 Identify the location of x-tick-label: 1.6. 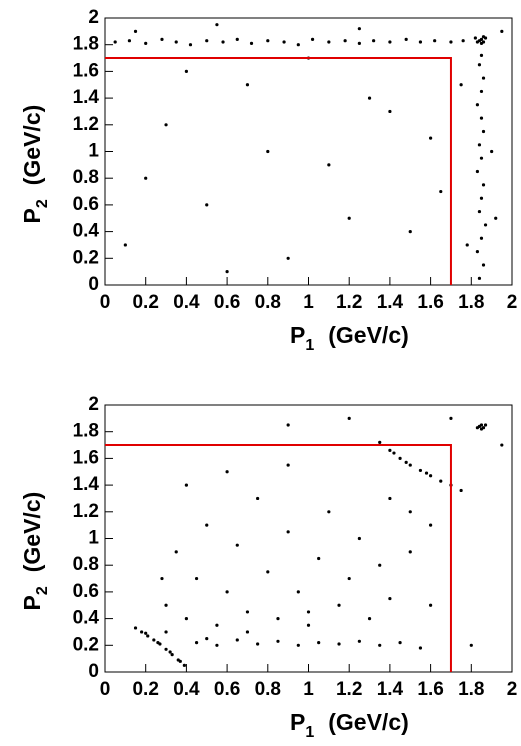
(430, 302).